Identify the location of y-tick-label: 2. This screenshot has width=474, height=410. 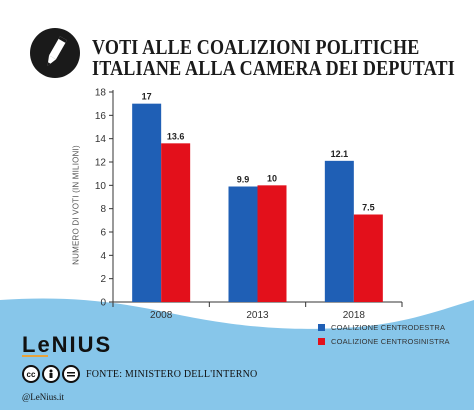
(103, 279).